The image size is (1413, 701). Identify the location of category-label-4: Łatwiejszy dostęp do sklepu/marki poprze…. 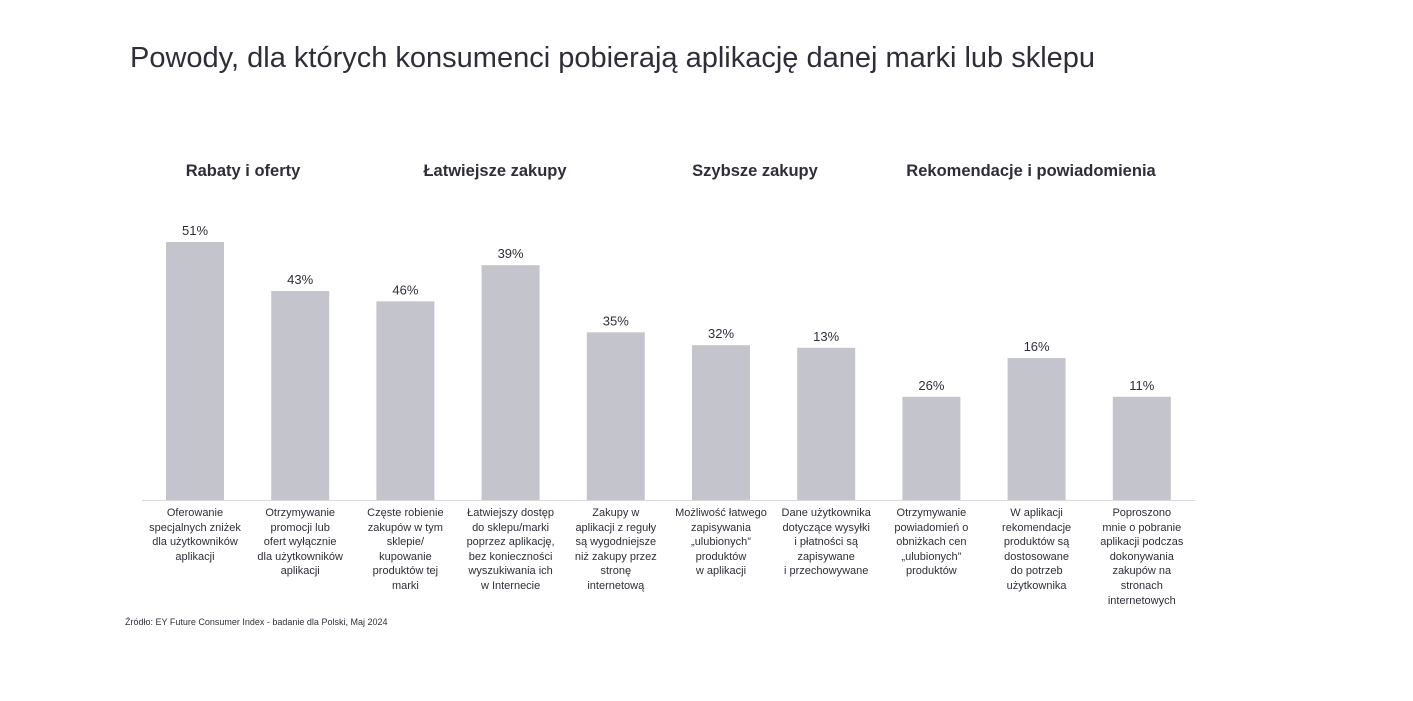
(510, 549).